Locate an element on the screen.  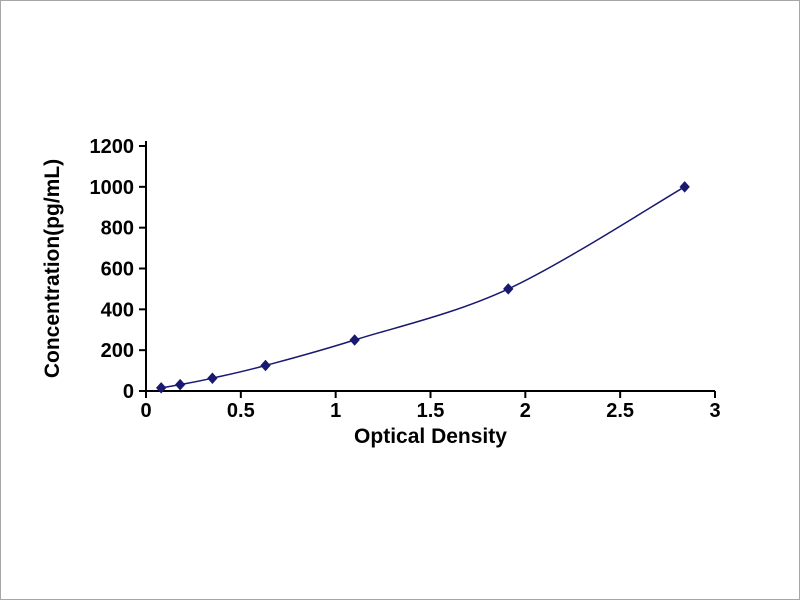
y-tick-label: 200 is located at coordinates (117, 351).